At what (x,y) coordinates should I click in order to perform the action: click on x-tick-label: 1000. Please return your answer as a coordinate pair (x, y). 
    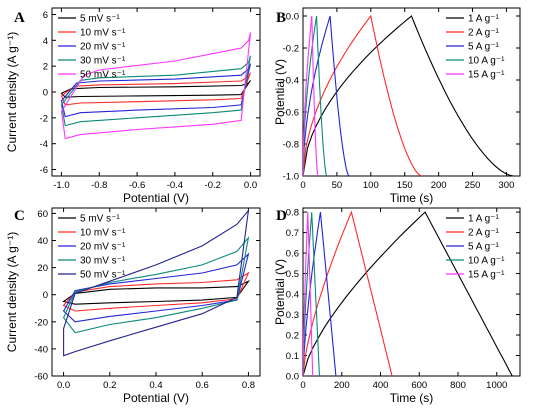
    Looking at the image, I should click on (496, 385).